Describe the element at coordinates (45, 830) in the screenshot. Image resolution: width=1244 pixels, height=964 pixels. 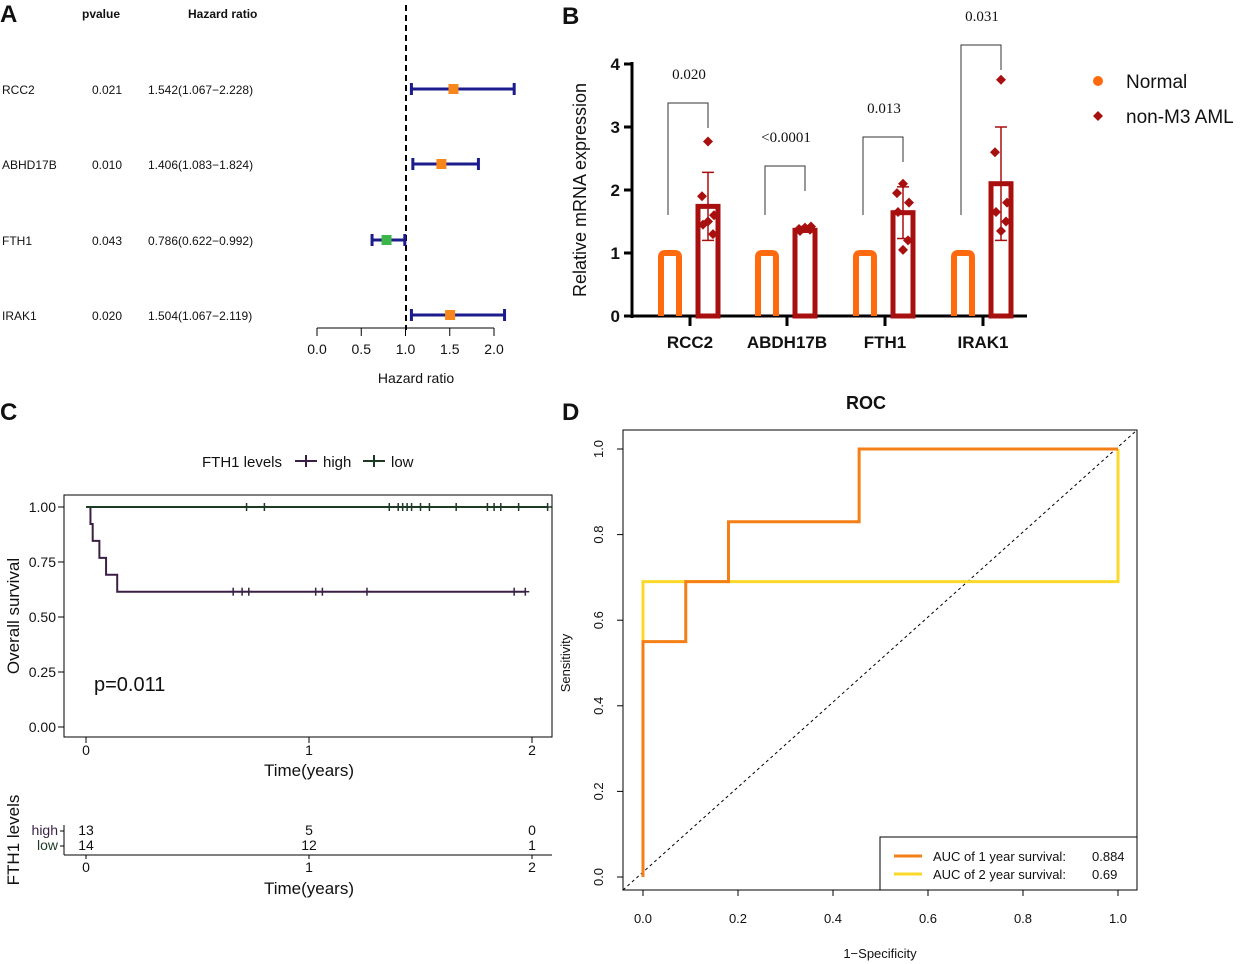
I see `risk-row-label: high` at that location.